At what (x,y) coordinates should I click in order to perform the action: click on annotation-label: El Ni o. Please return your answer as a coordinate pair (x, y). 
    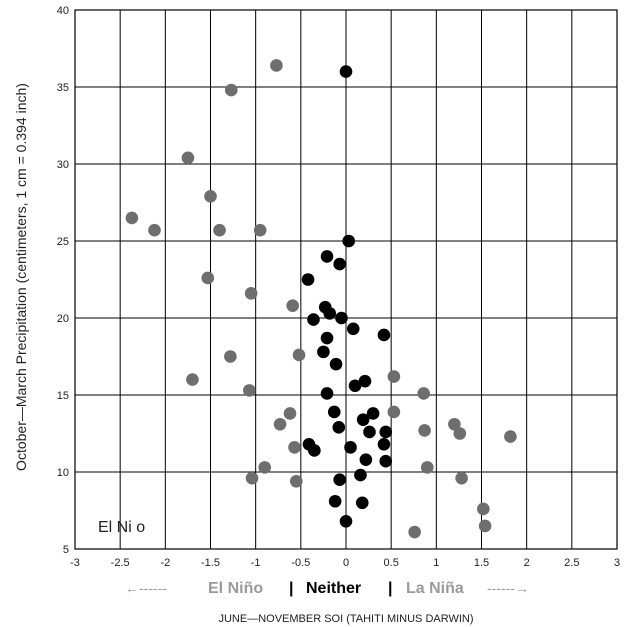
    Looking at the image, I should click on (121, 527).